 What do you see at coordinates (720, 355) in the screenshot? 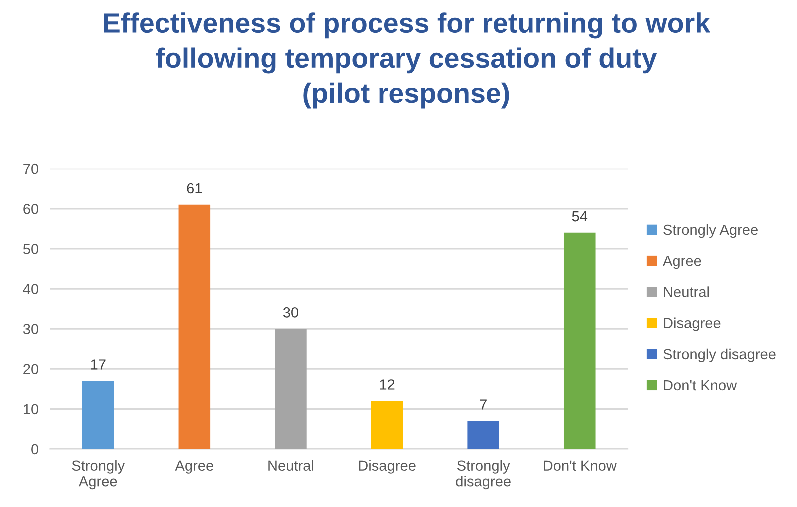
I see `legend-label: Strongly disagree` at bounding box center [720, 355].